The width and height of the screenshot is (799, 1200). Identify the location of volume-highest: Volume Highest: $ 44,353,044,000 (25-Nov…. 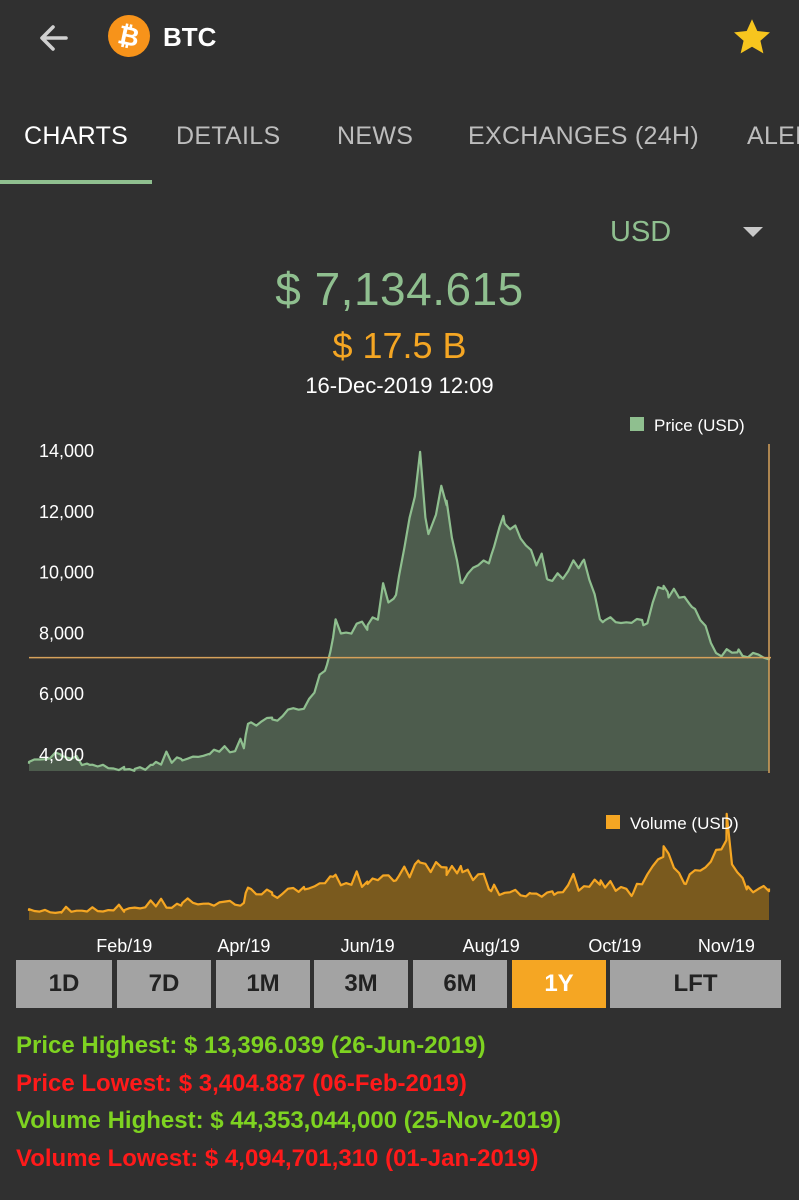
(289, 1120).